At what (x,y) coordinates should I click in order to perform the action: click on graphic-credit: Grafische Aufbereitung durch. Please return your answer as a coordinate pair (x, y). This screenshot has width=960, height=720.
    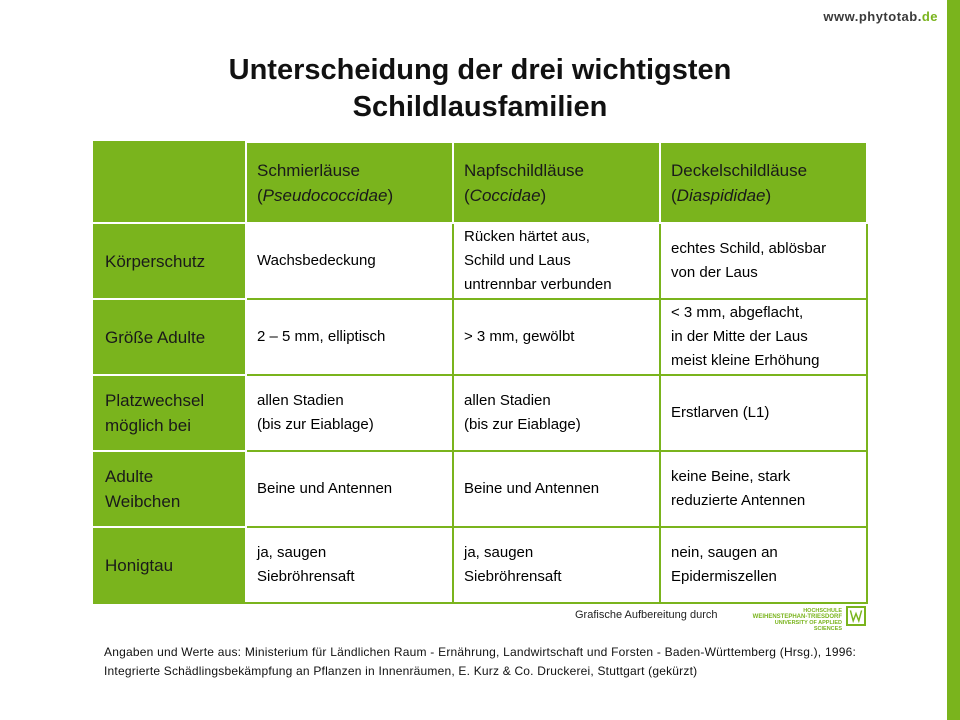
    Looking at the image, I should click on (646, 615).